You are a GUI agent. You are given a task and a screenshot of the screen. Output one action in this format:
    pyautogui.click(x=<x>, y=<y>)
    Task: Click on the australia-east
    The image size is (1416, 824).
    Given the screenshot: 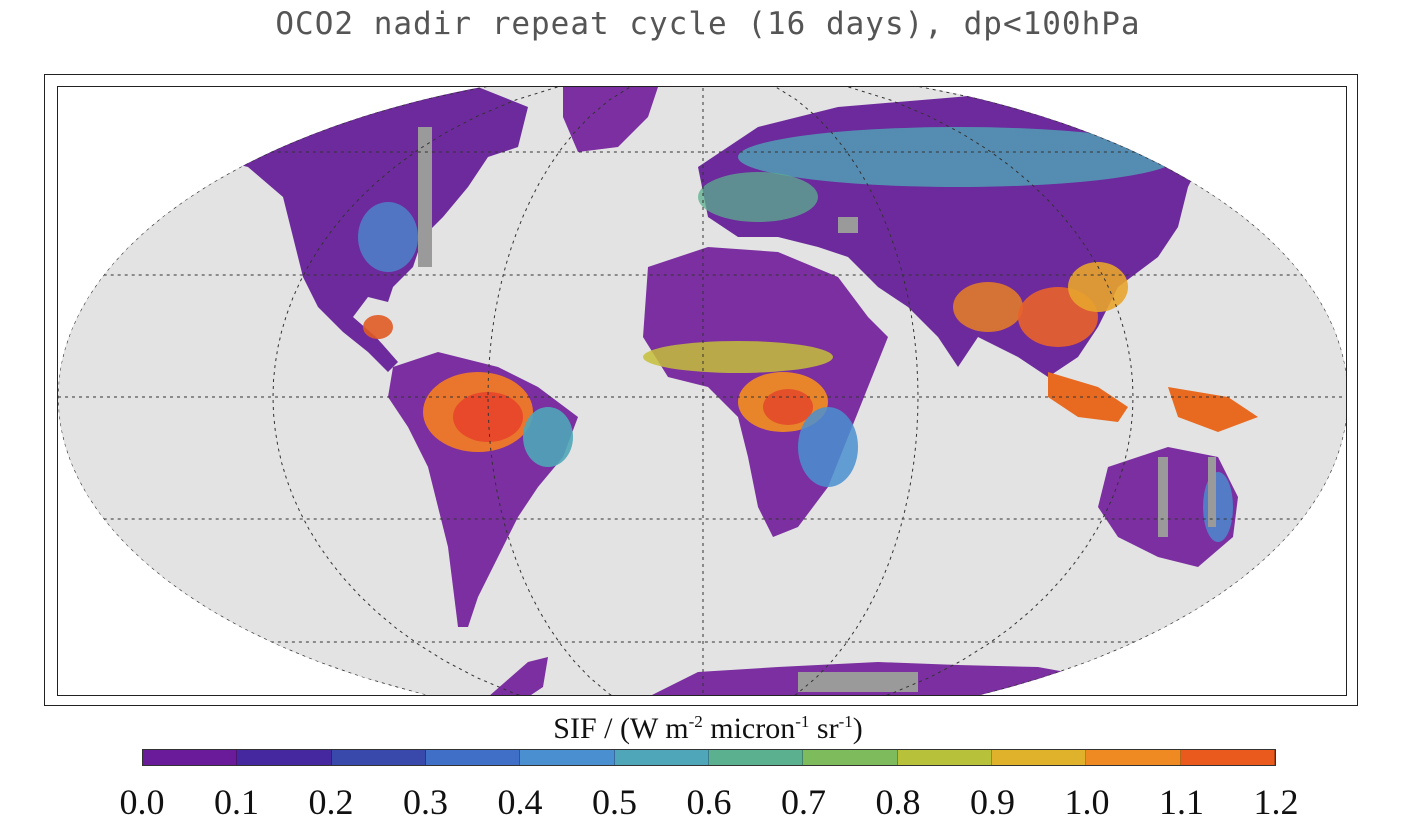 What is the action you would take?
    pyautogui.click(x=1218, y=507)
    